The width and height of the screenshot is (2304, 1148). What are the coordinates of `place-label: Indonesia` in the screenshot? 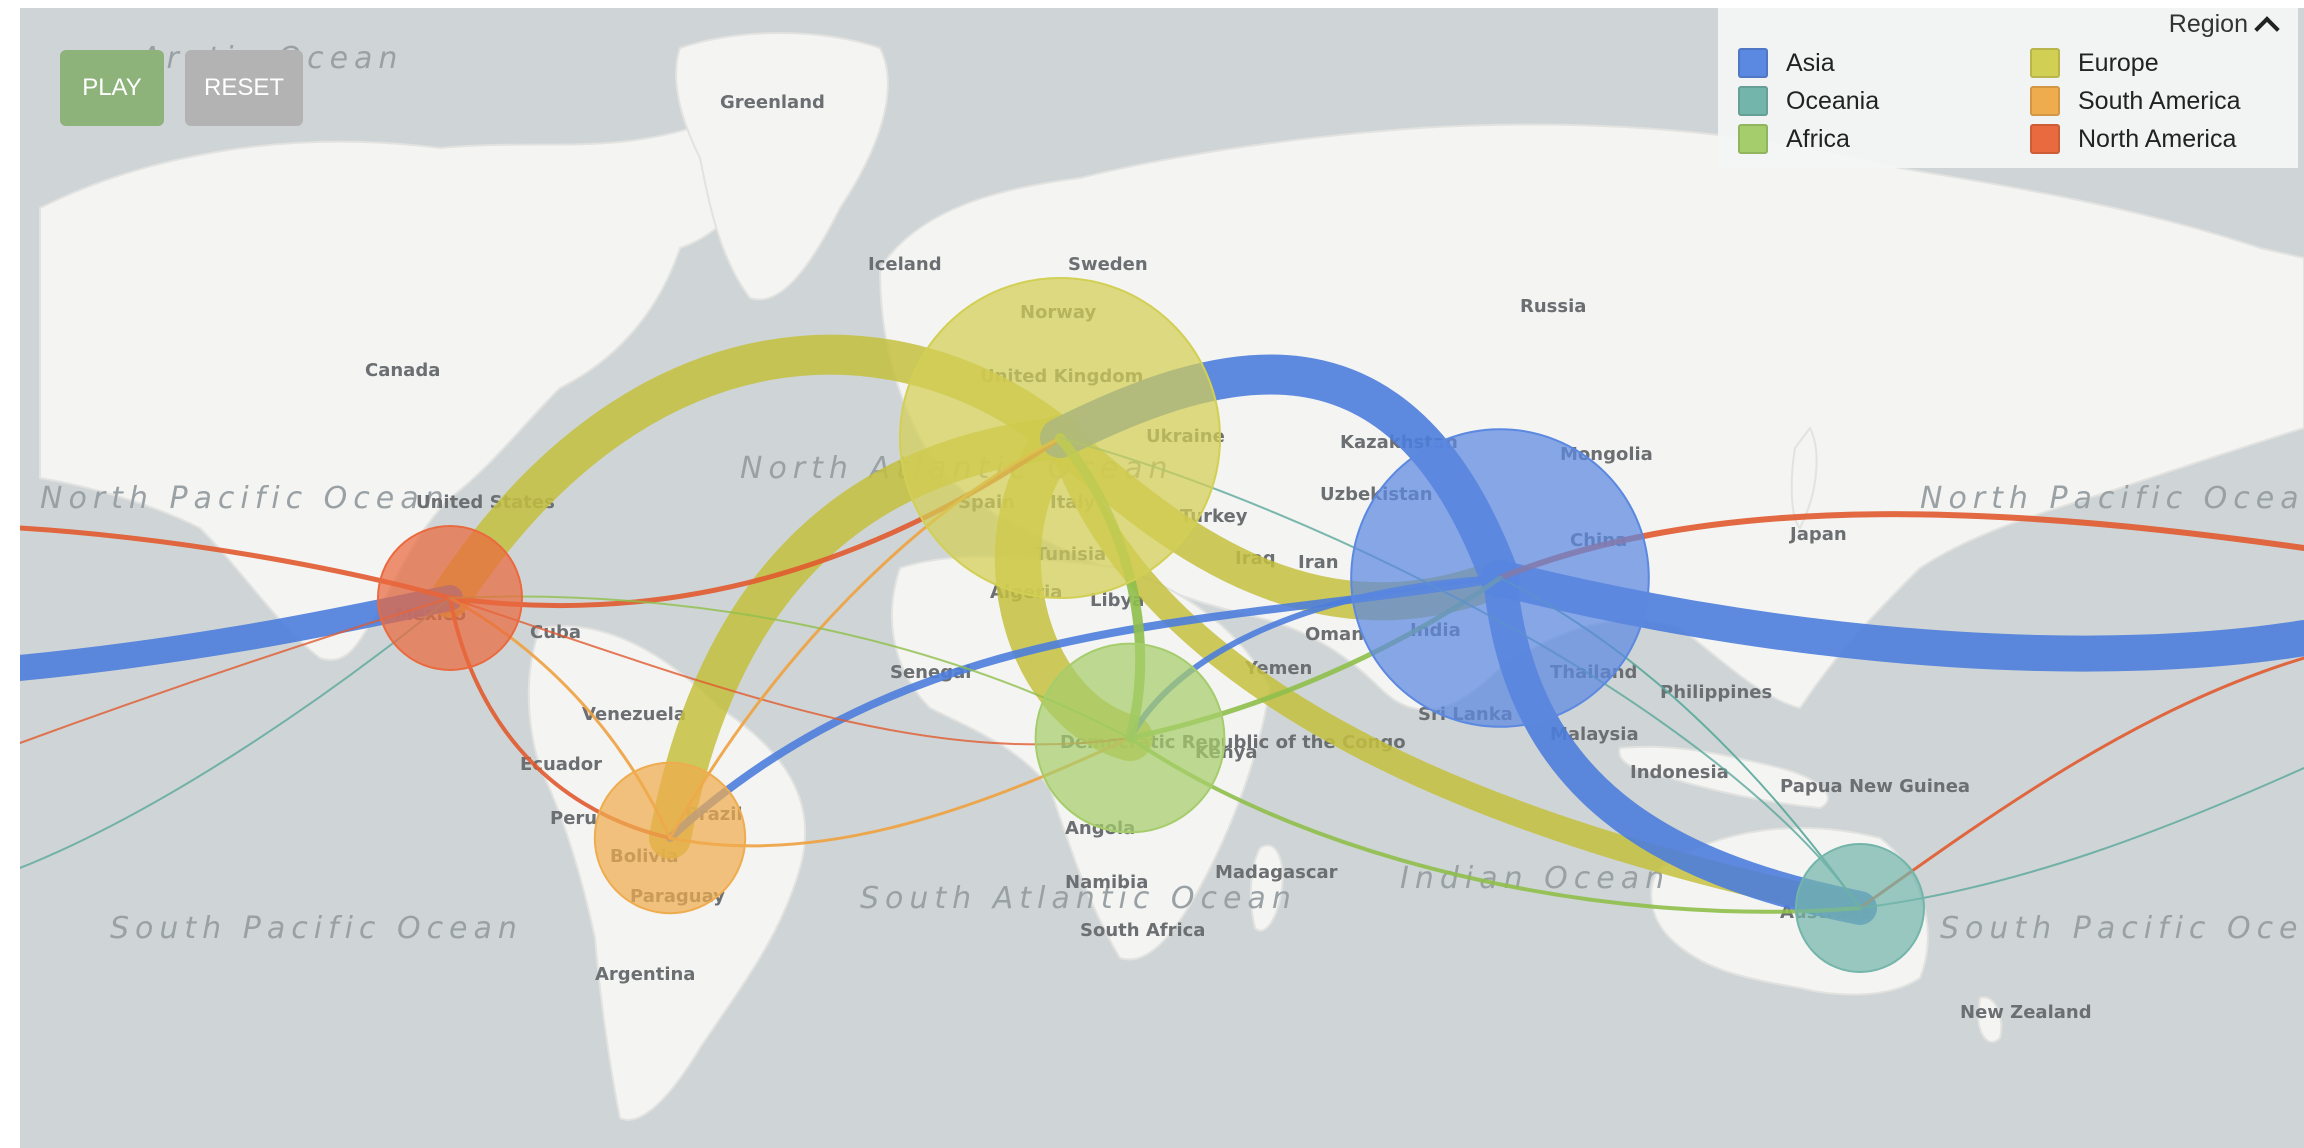 It's located at (1679, 772).